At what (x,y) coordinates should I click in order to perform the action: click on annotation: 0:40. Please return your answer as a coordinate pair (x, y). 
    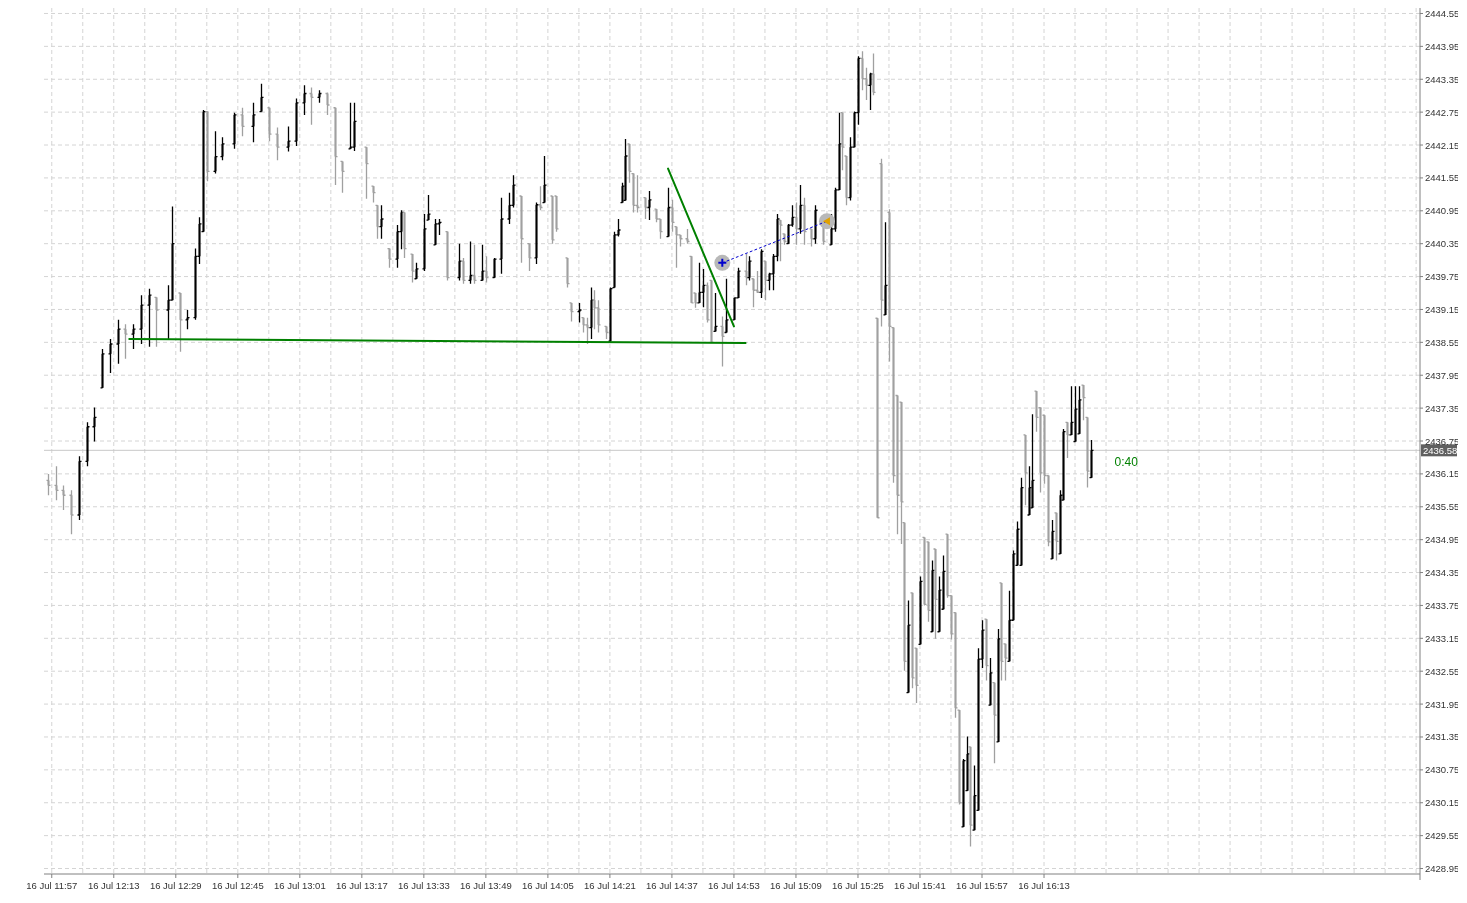
    Looking at the image, I should click on (1126, 462).